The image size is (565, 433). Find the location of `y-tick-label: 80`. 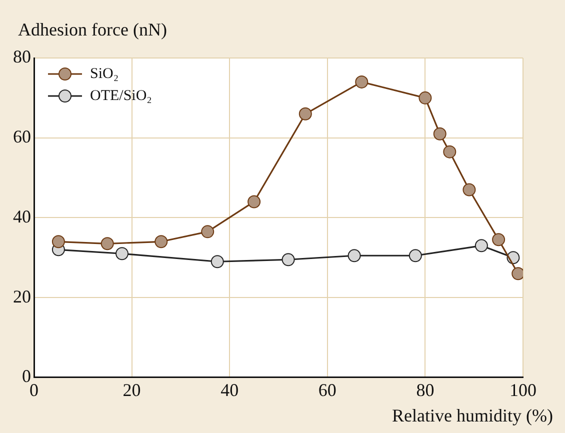

y-tick-label: 80 is located at coordinates (22, 56).